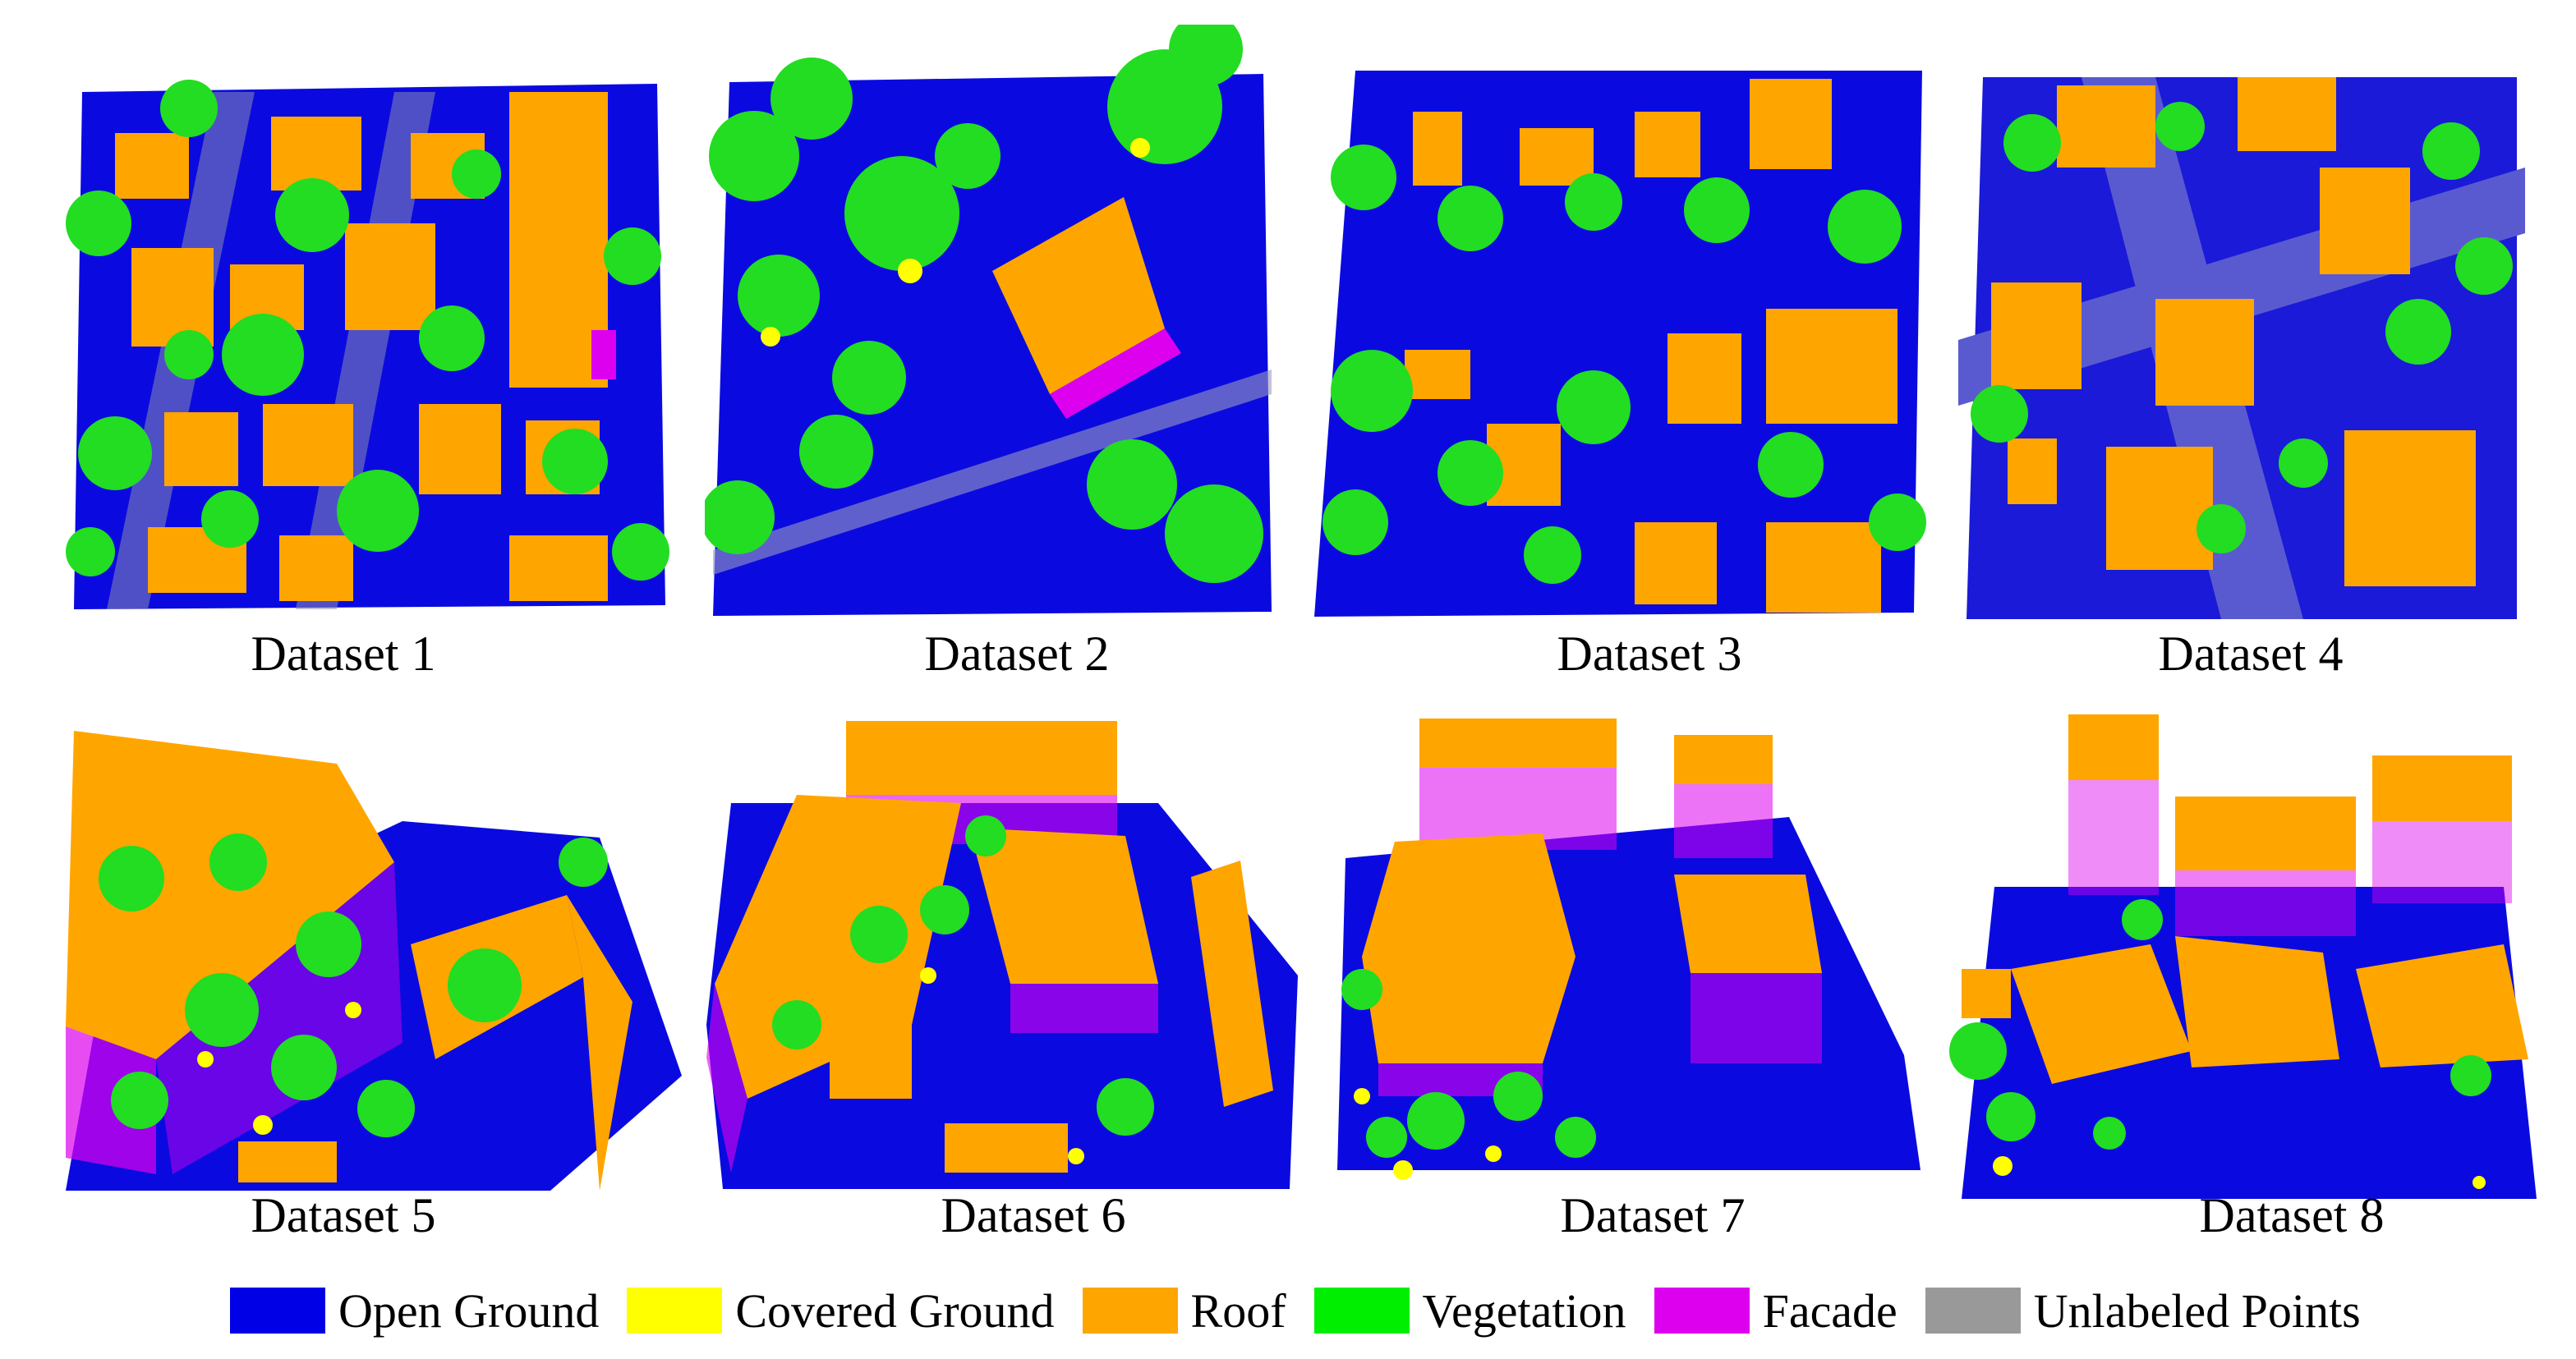 This screenshot has width=2576, height=1359. I want to click on dataset-1-caption: Dataset 1, so click(343, 654).